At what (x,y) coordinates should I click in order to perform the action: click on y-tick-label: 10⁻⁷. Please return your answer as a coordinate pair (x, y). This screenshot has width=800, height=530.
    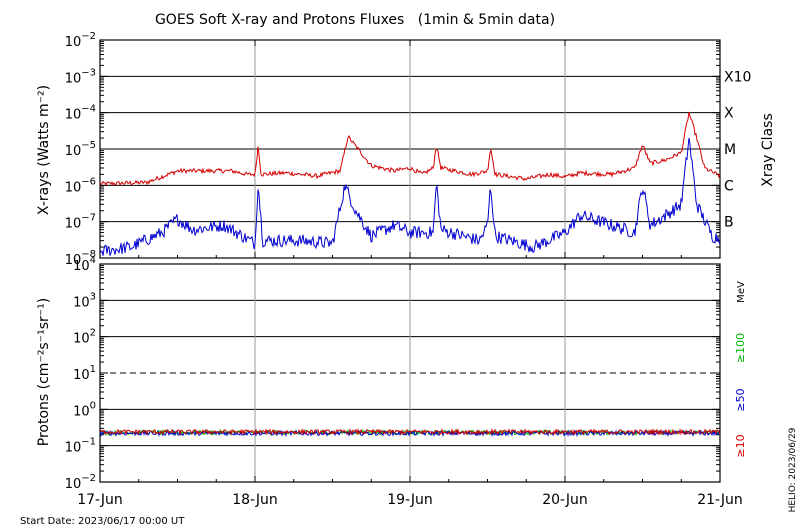
    Looking at the image, I should click on (80, 222).